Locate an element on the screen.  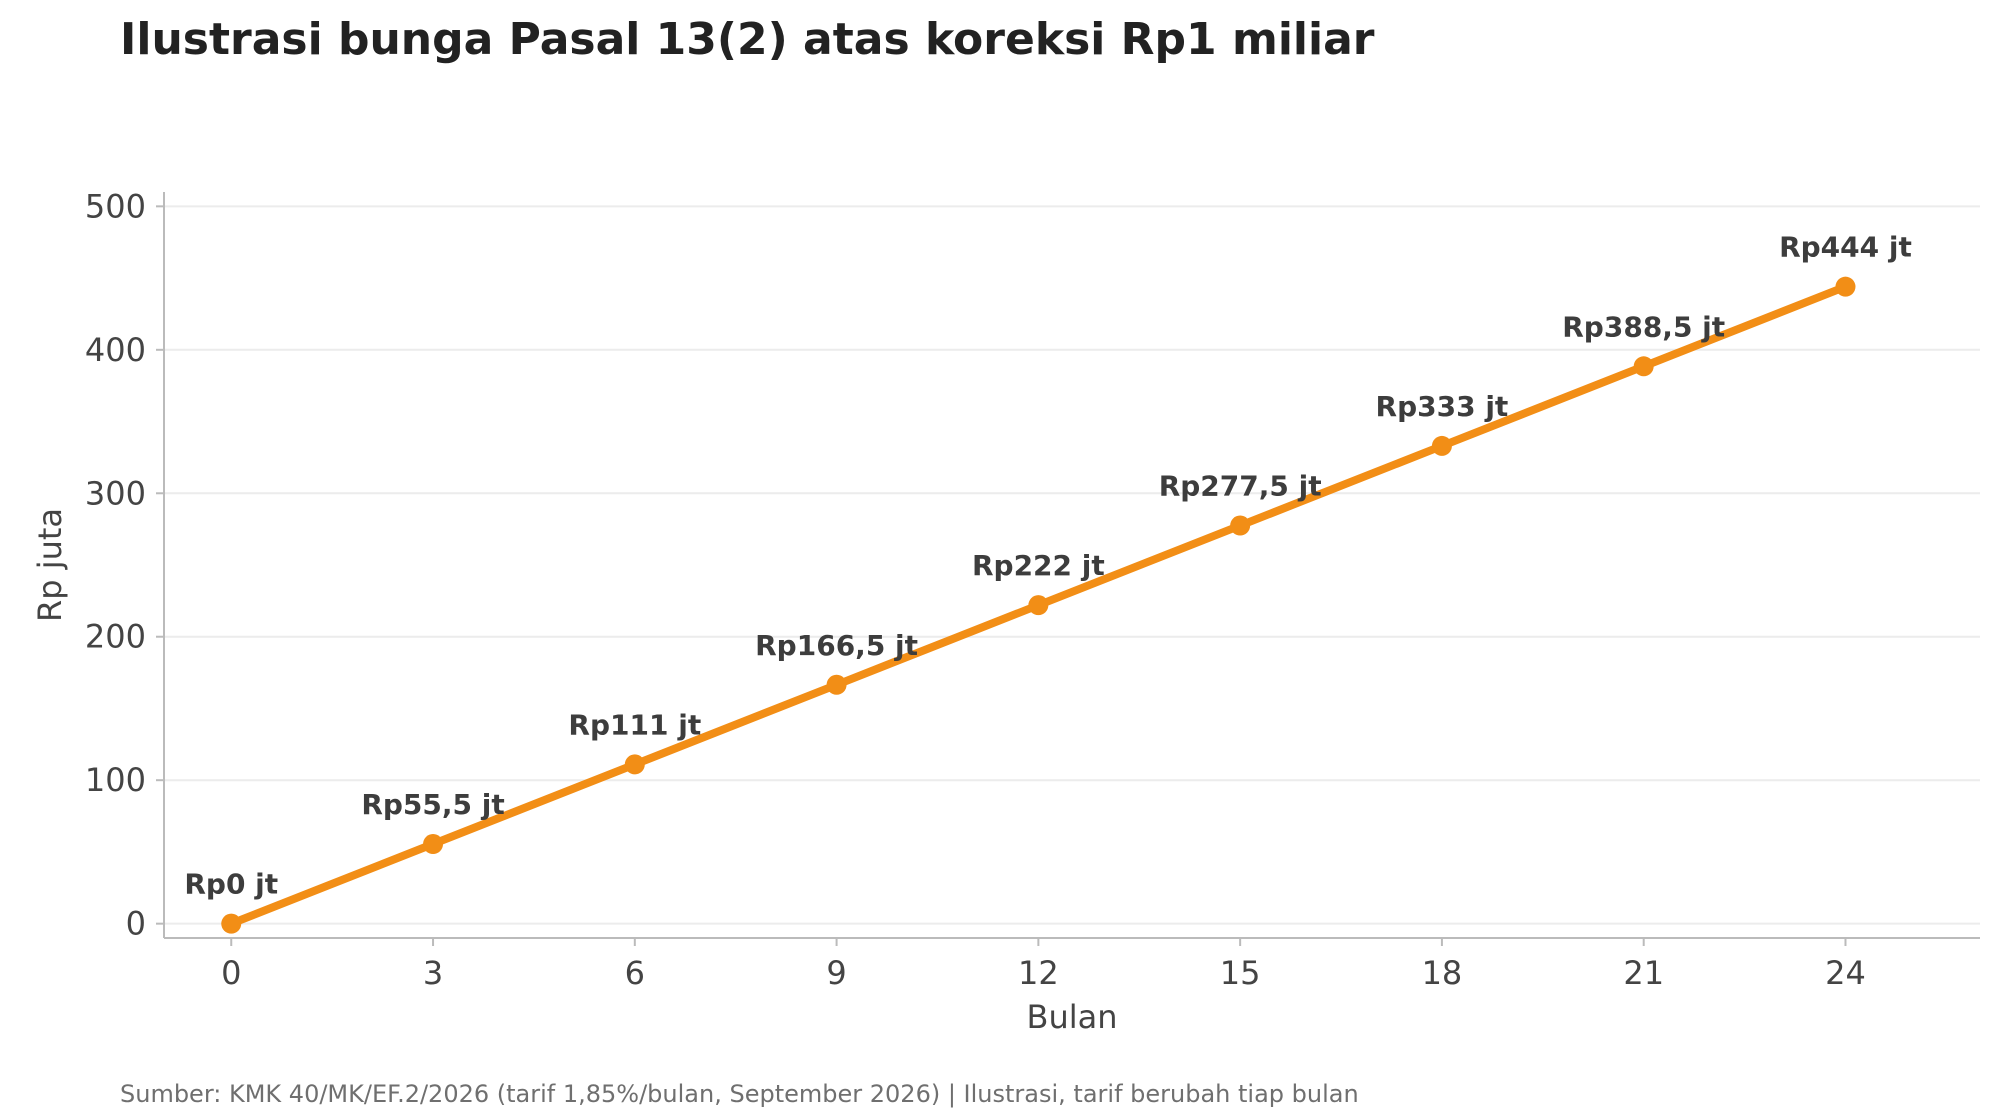
y-tick-label: 200 is located at coordinates (115, 637).